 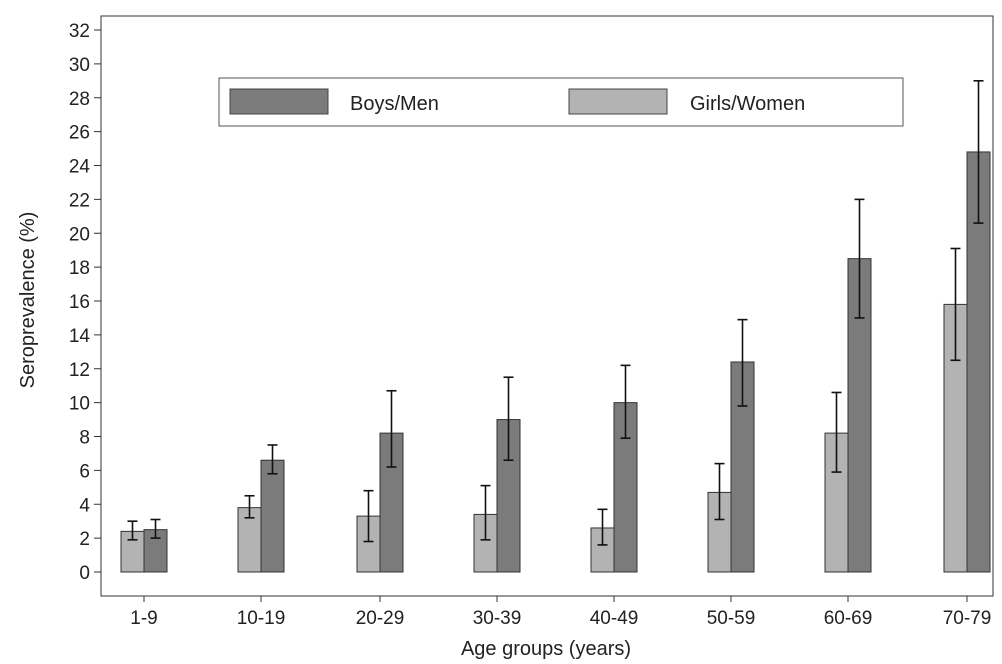 I want to click on legend-box, so click(x=561, y=102).